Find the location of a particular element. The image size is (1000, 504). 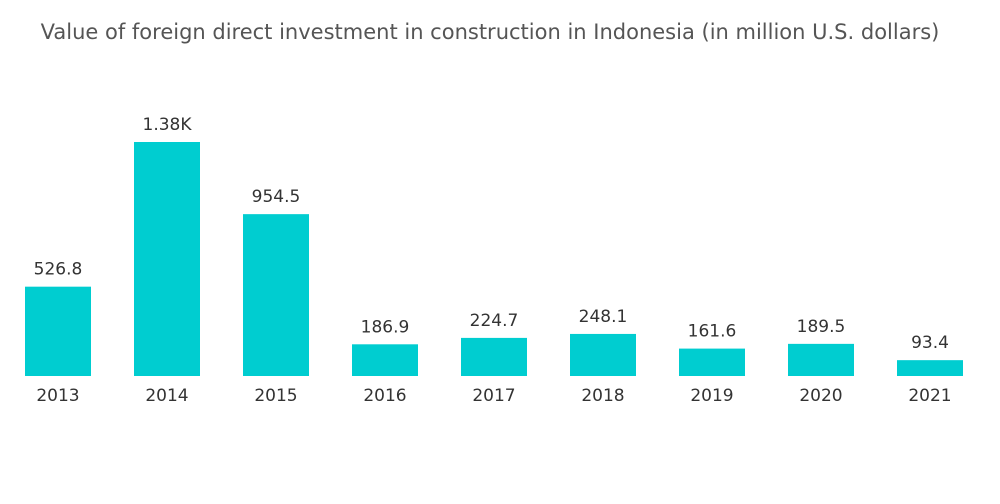

data-label: 526.8 is located at coordinates (58, 270).